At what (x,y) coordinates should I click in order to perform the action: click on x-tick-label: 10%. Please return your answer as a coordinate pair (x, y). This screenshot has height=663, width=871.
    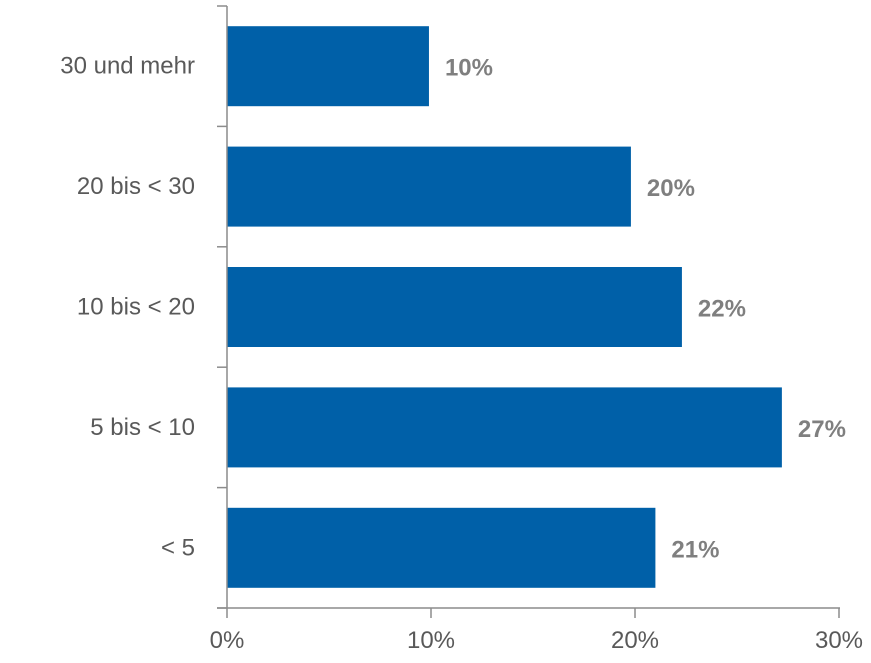
    Looking at the image, I should click on (431, 640).